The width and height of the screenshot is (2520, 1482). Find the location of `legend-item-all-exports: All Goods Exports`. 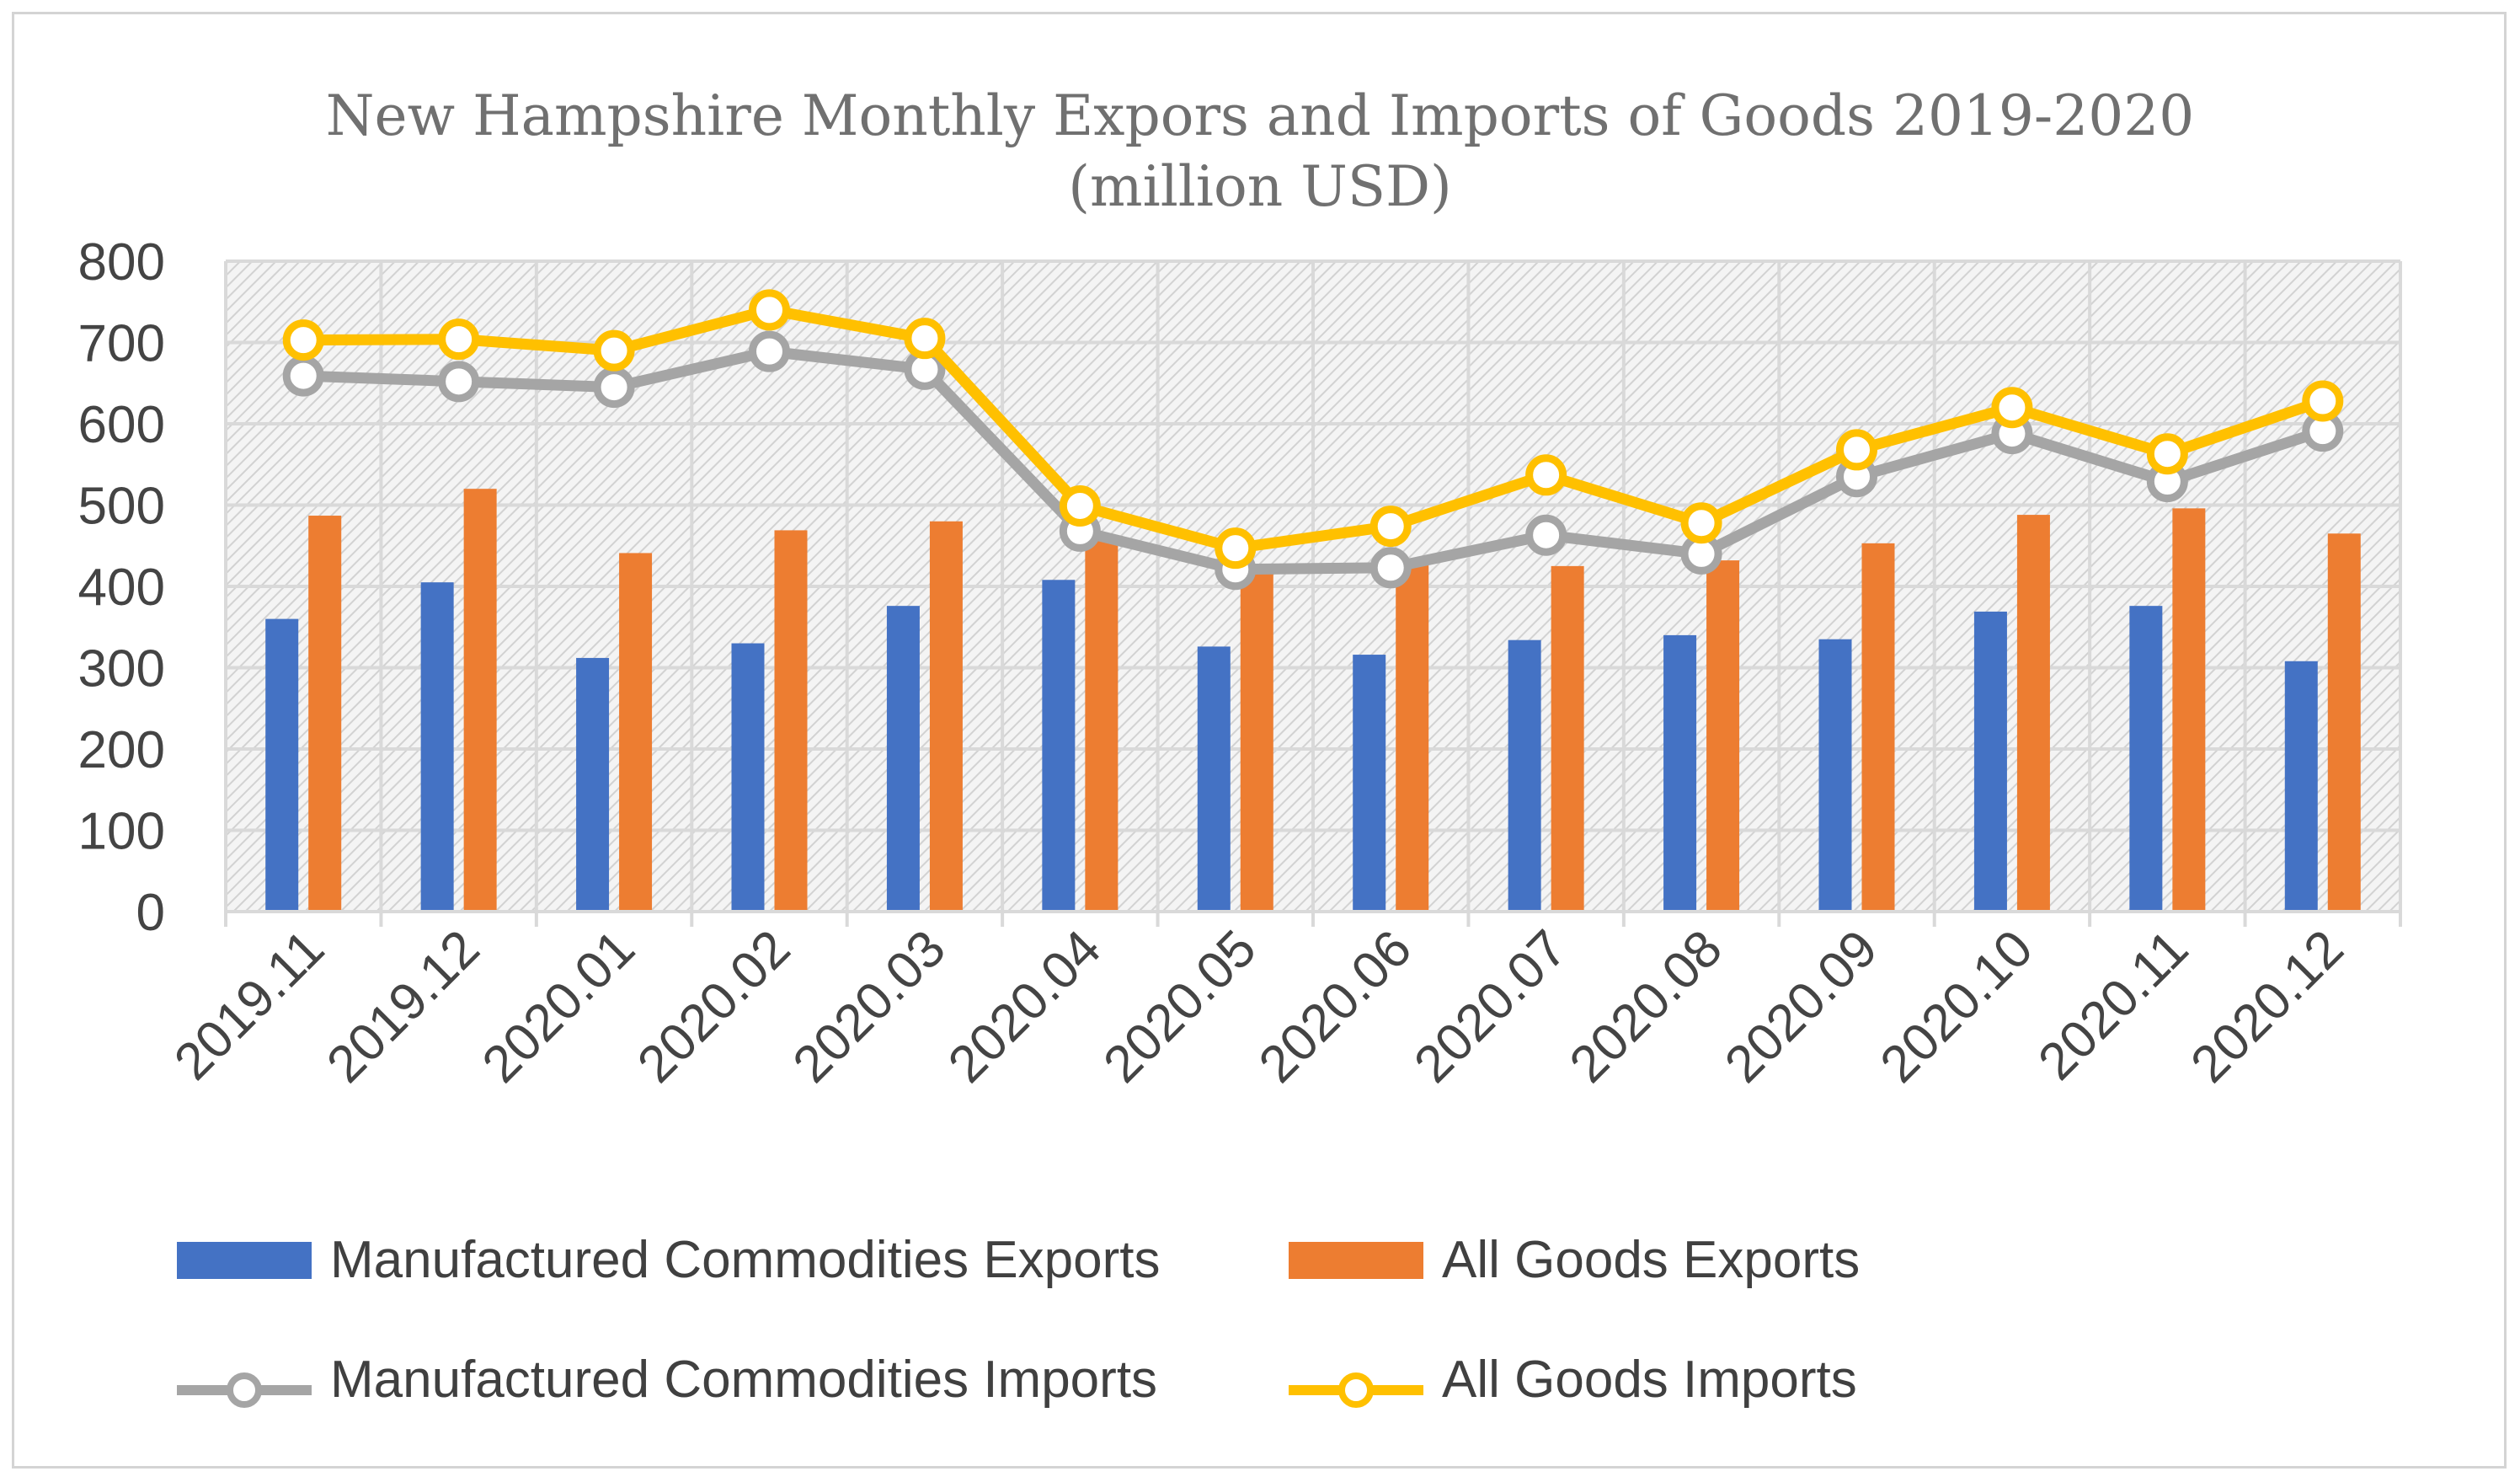

legend-item-all-exports: All Goods Exports is located at coordinates (1574, 1260).